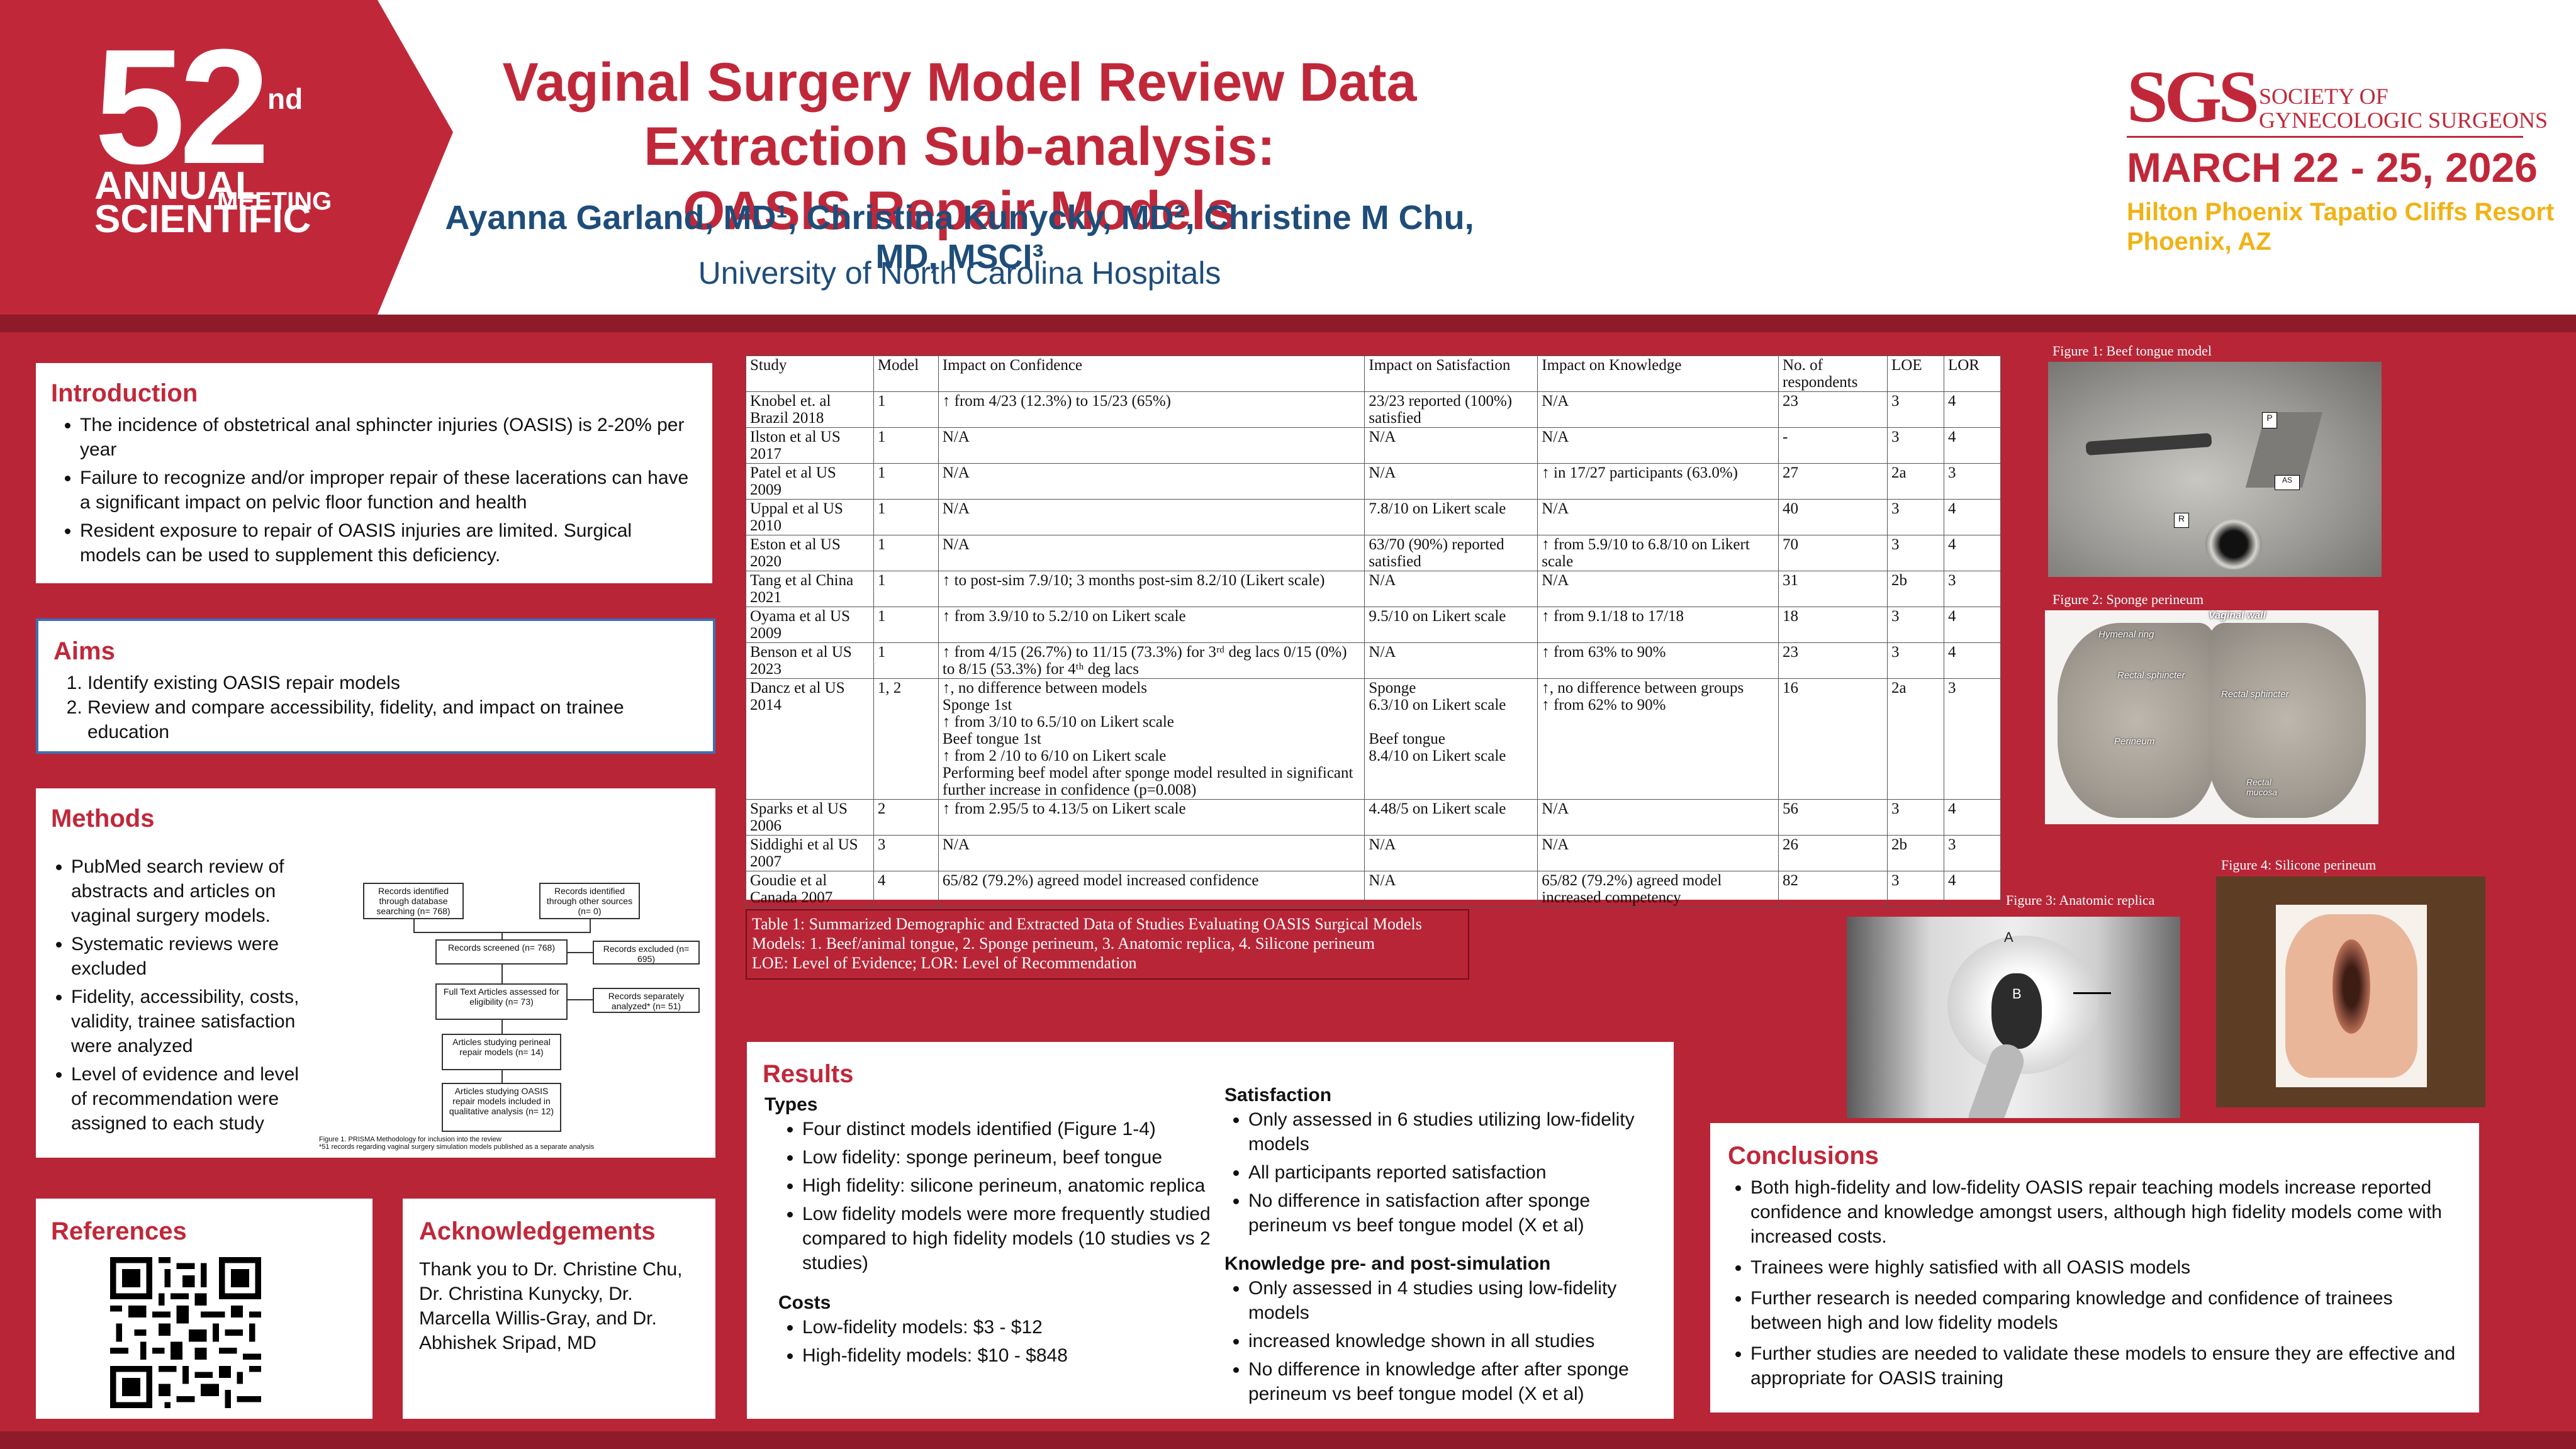 This screenshot has height=1449, width=2576. Describe the element at coordinates (1833, 481) in the screenshot. I see `table-cell: 27` at that location.